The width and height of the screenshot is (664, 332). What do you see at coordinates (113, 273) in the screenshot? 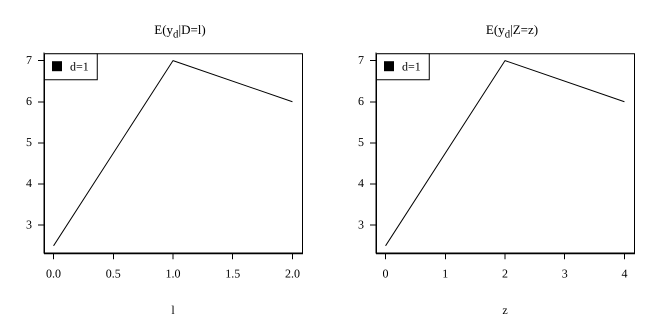
I see `x-tick-label: 0.5` at bounding box center [113, 273].